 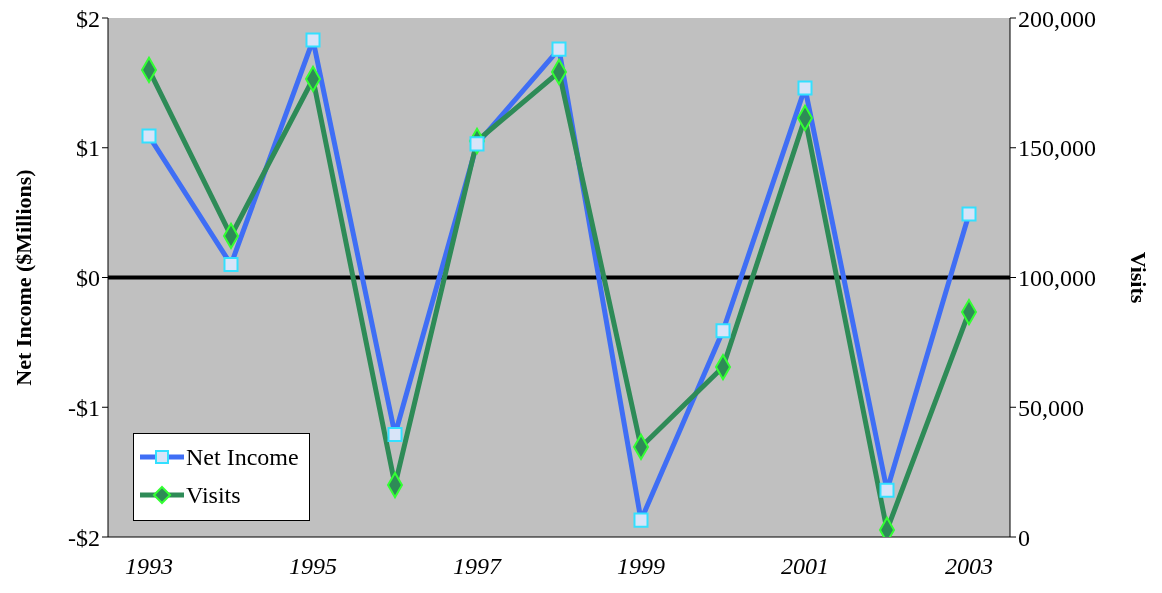 I want to click on y2-tick-label: 200,000, so click(x=1057, y=18).